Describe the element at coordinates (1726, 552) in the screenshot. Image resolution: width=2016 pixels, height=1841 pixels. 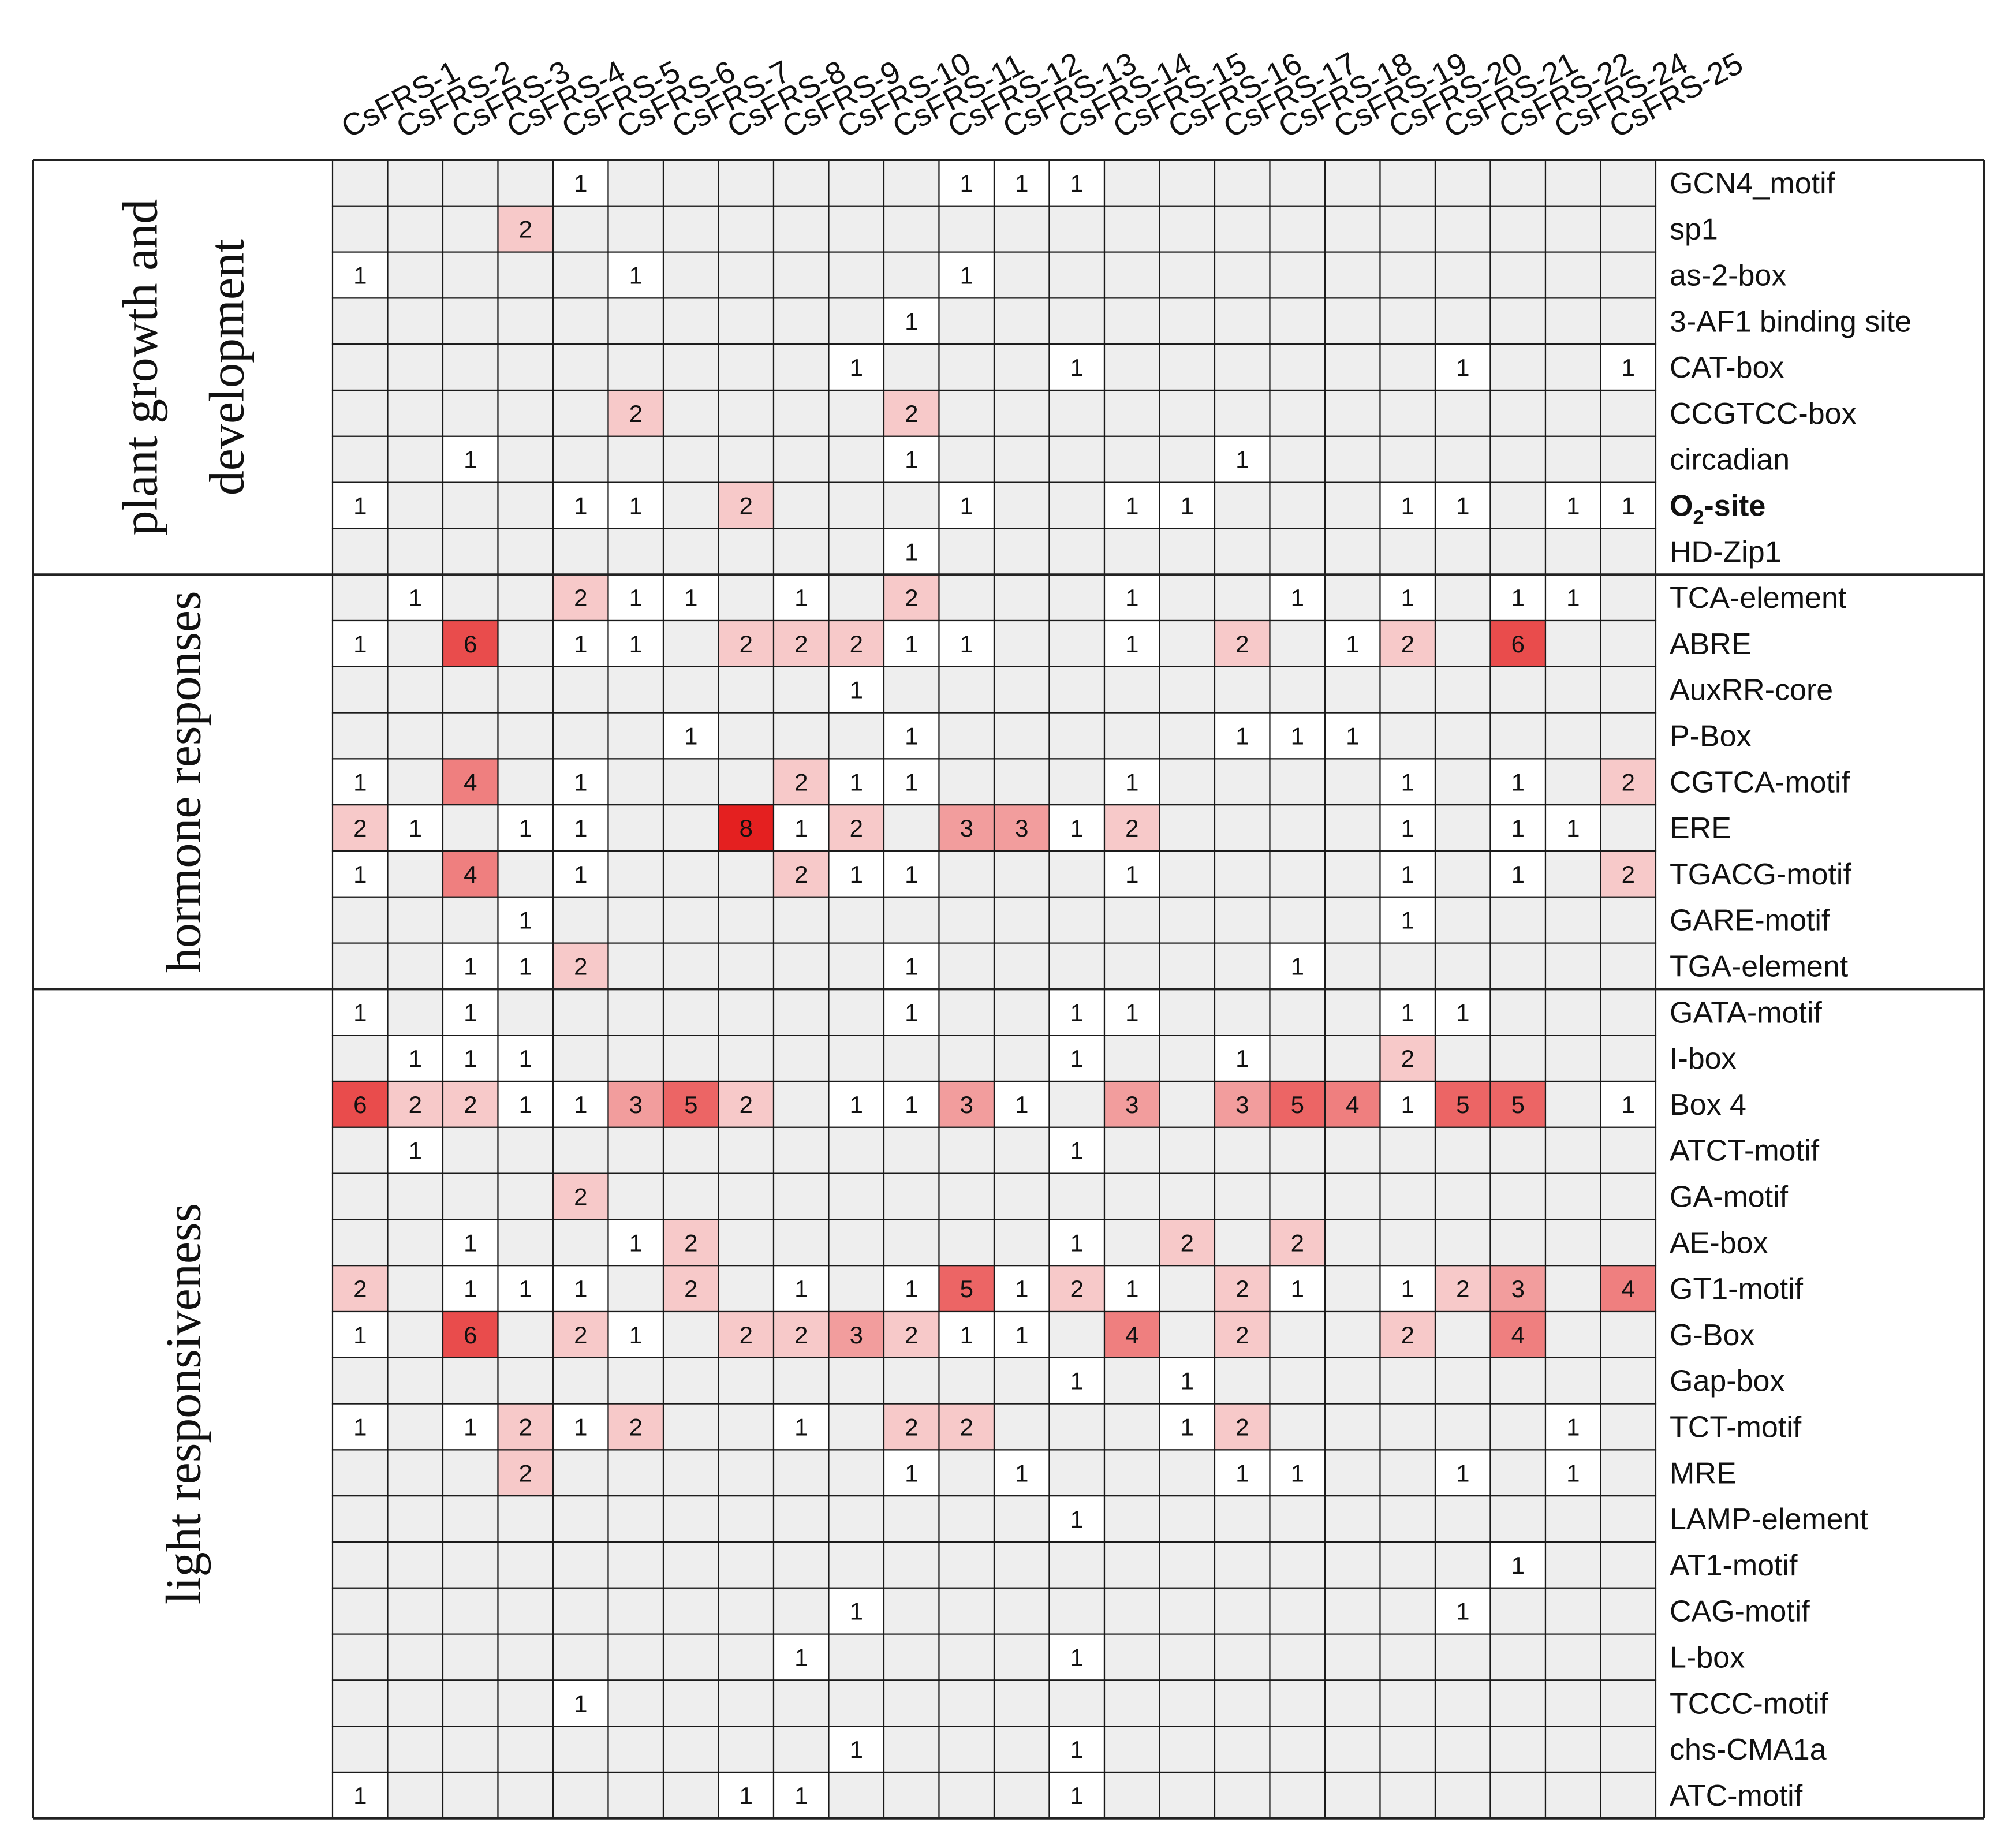
I see `row-label: HD-Zip1` at that location.